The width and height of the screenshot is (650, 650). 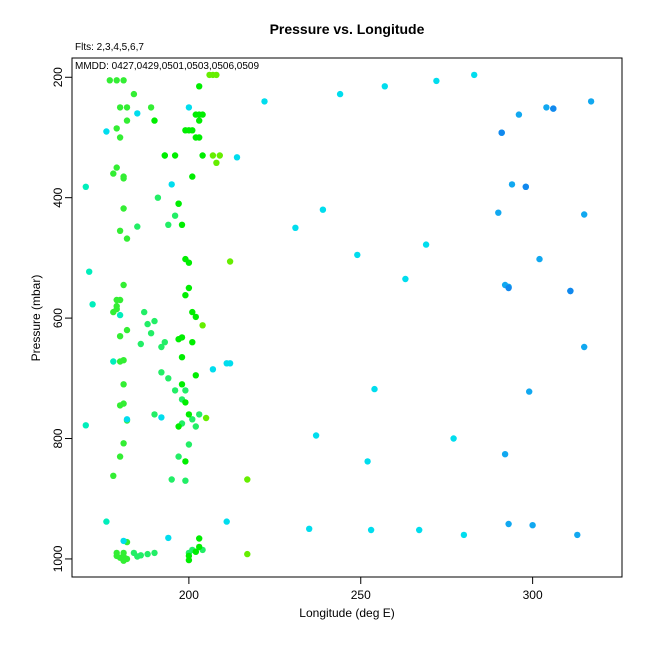 What do you see at coordinates (533, 595) in the screenshot?
I see `x-tick-label: 300` at bounding box center [533, 595].